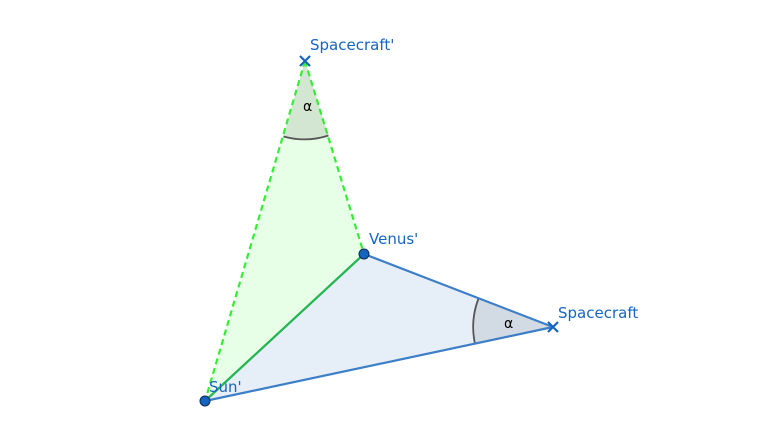 The image size is (767, 447). Describe the element at coordinates (598, 313) in the screenshot. I see `label-spacecraft: Spacecraft` at that location.